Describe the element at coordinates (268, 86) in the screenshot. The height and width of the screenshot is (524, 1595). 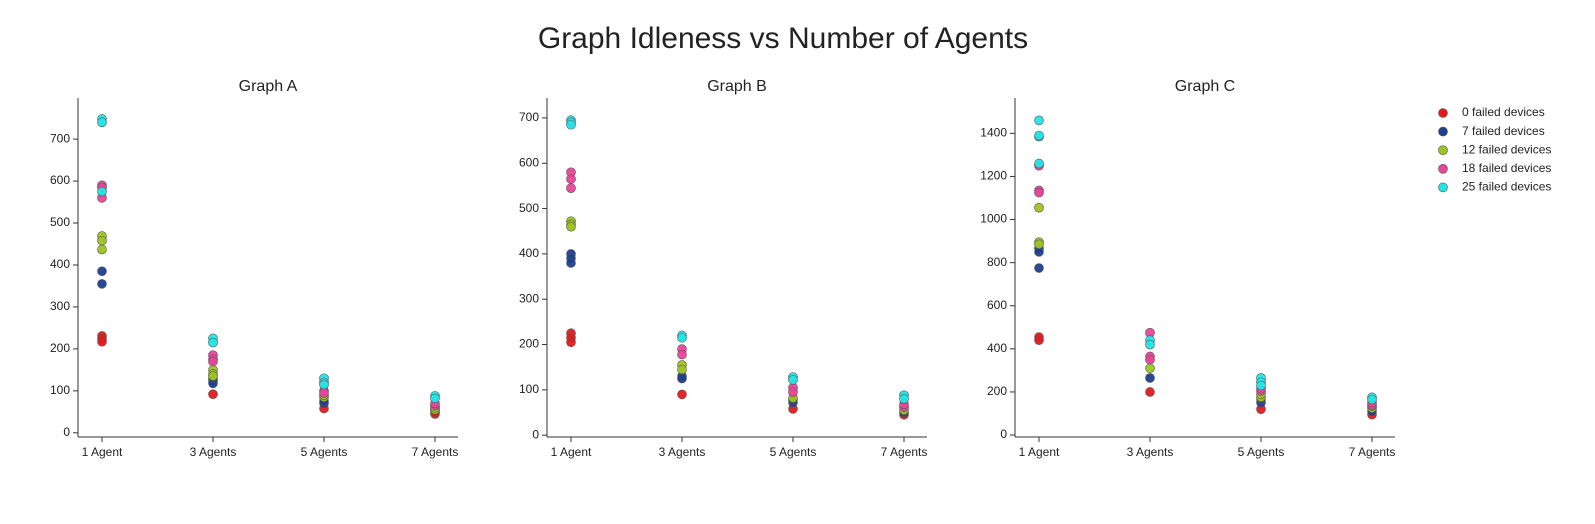
I see `subplot-title: Graph A` at that location.